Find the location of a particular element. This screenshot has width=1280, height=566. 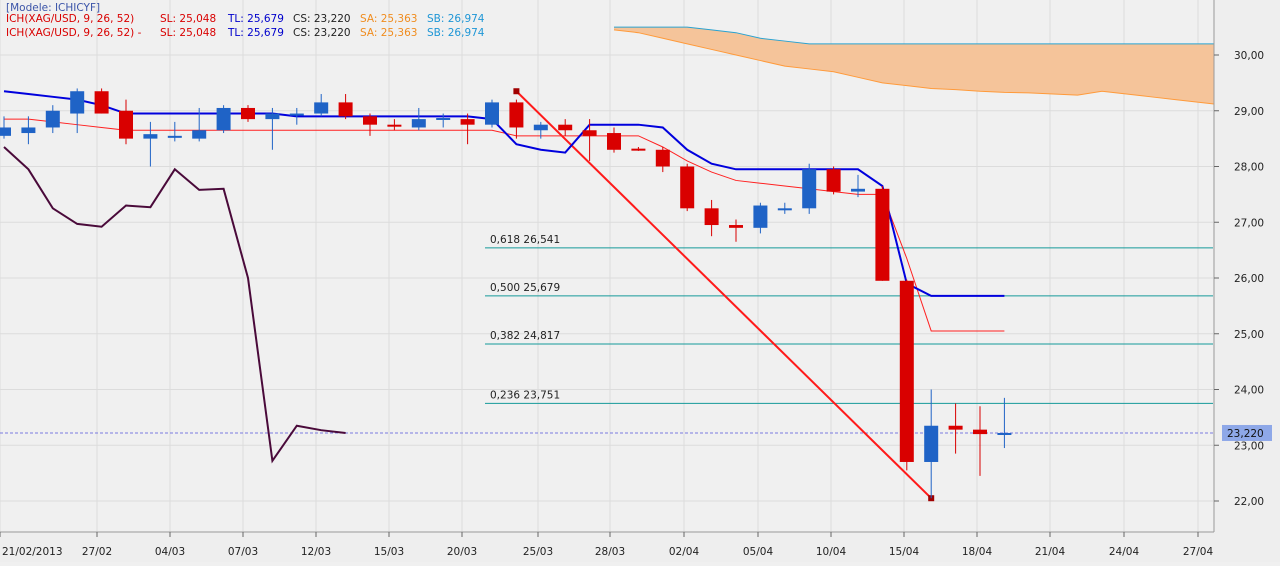

current-price-tag is located at coordinates (1247, 432).